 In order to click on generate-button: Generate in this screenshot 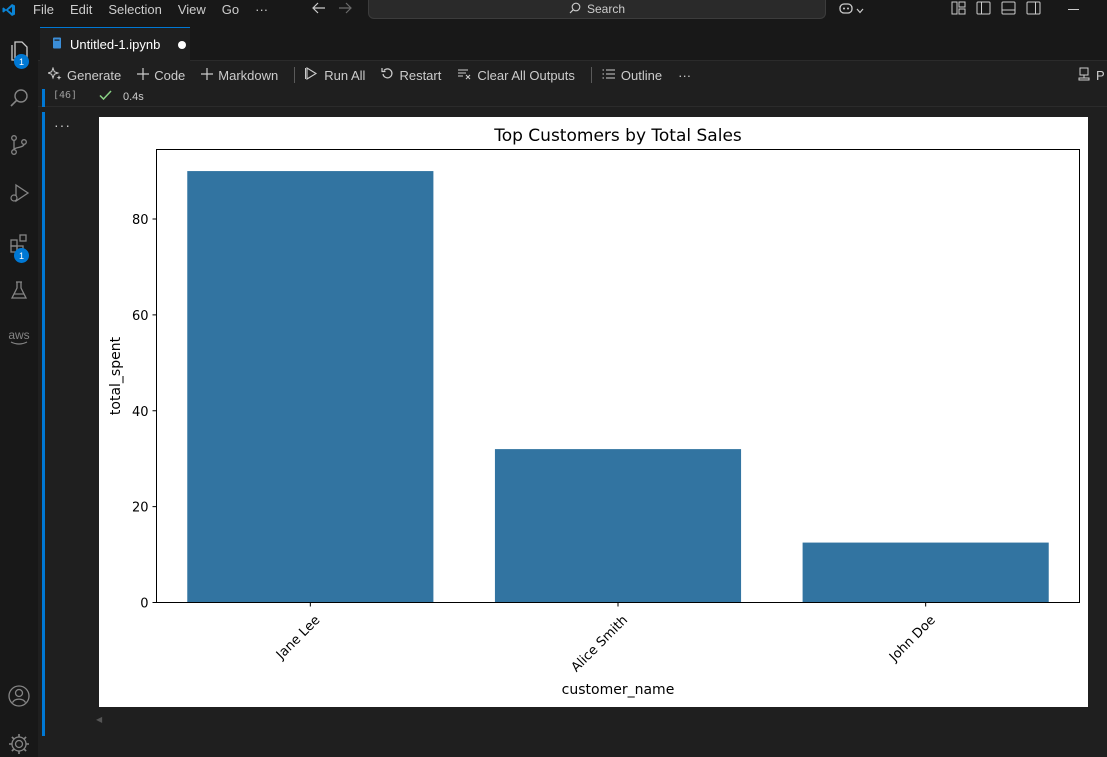, I will do `click(87, 74)`.